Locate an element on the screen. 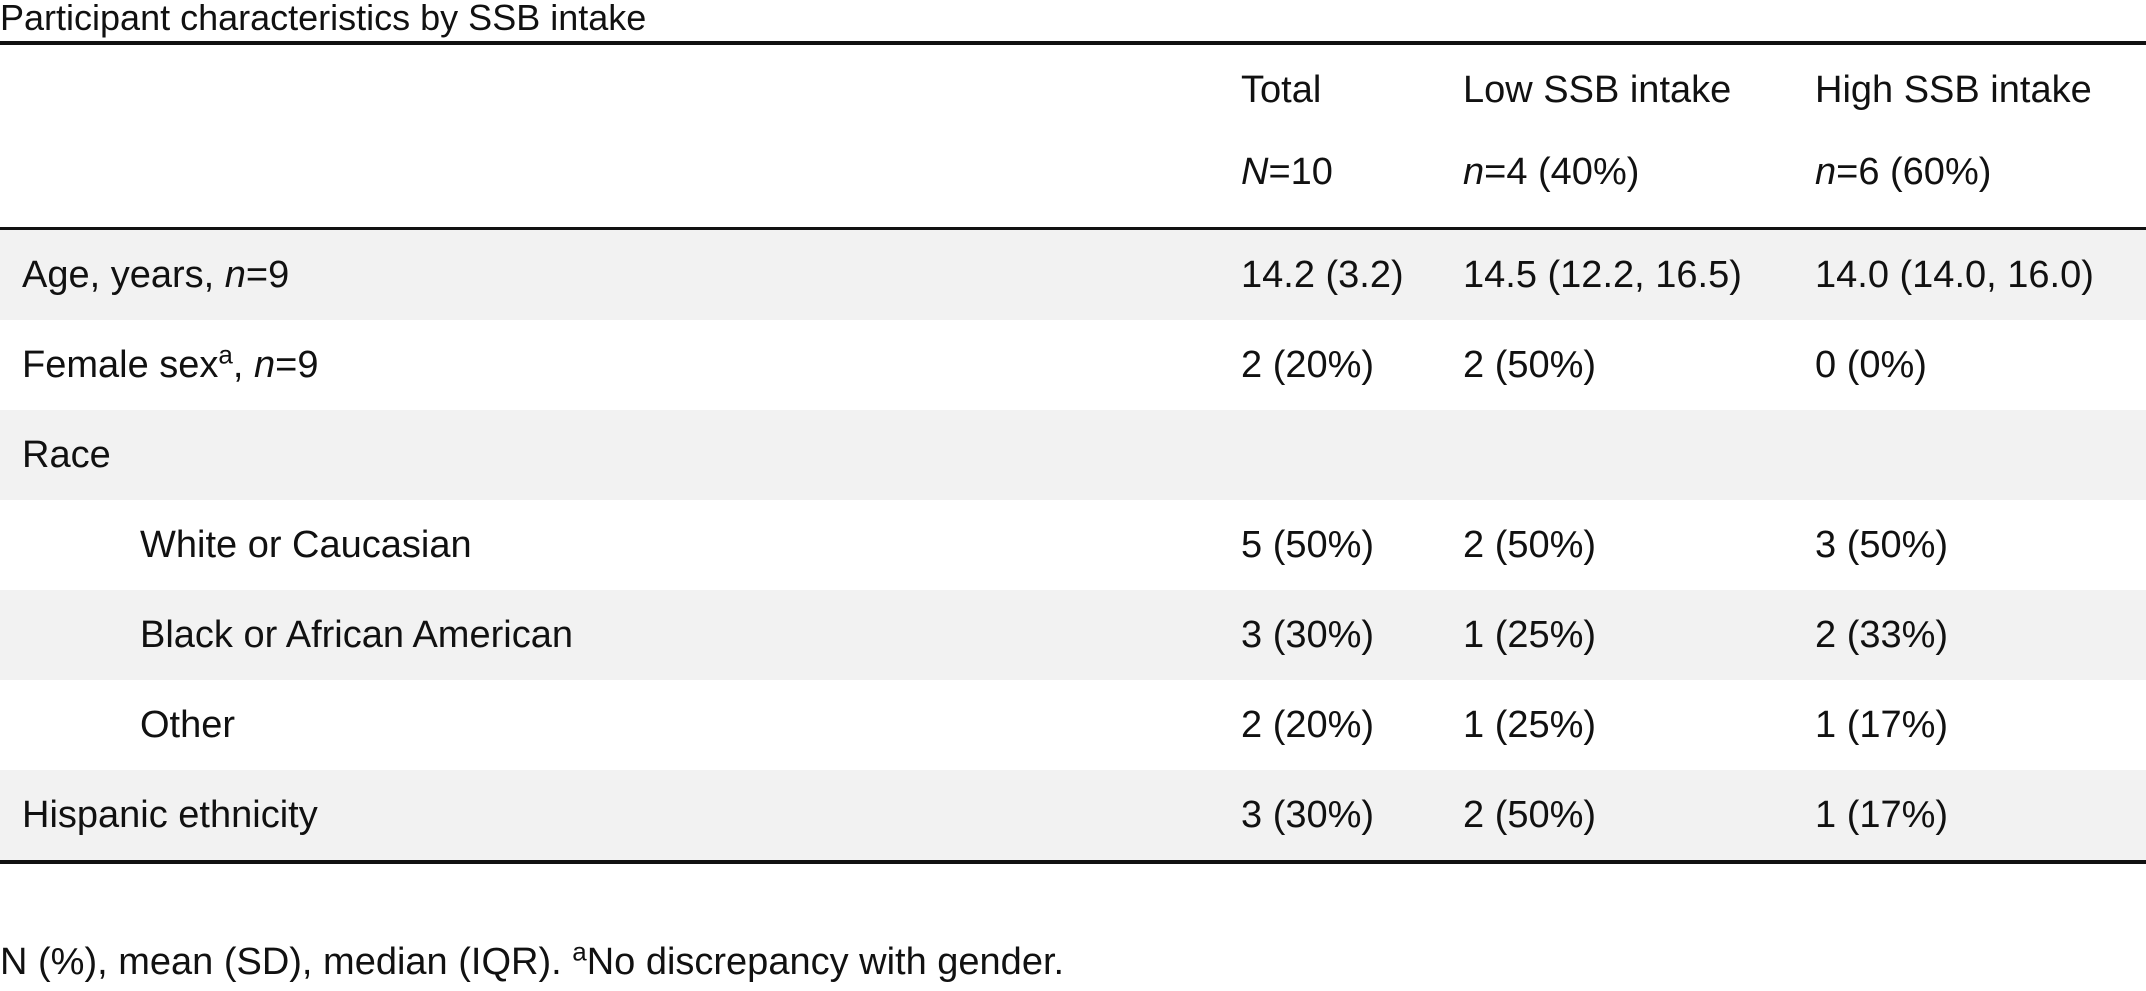  header-characteristic-count is located at coordinates (620, 181).